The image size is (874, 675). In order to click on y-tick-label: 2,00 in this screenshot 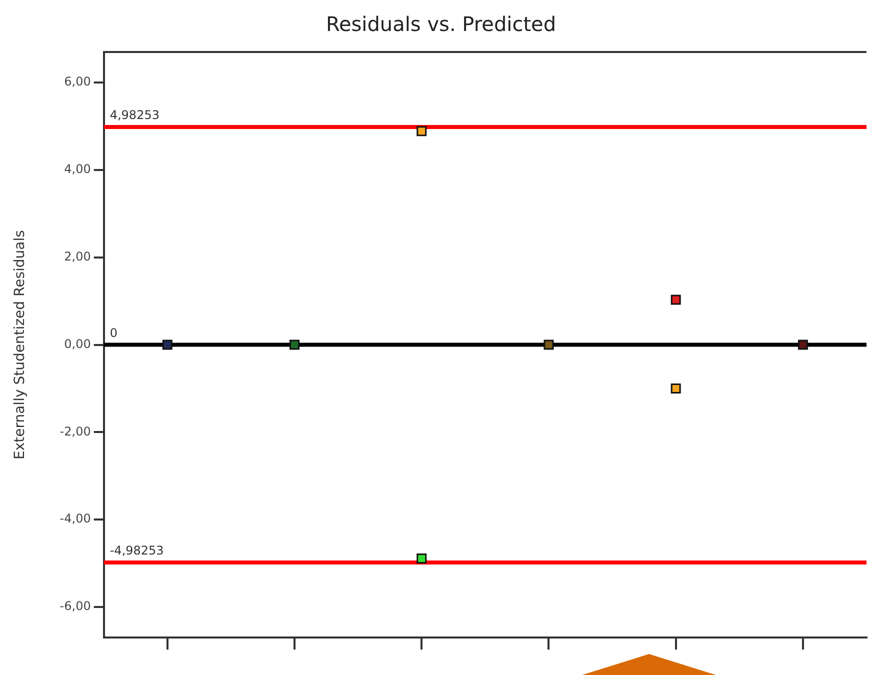, I will do `click(77, 257)`.